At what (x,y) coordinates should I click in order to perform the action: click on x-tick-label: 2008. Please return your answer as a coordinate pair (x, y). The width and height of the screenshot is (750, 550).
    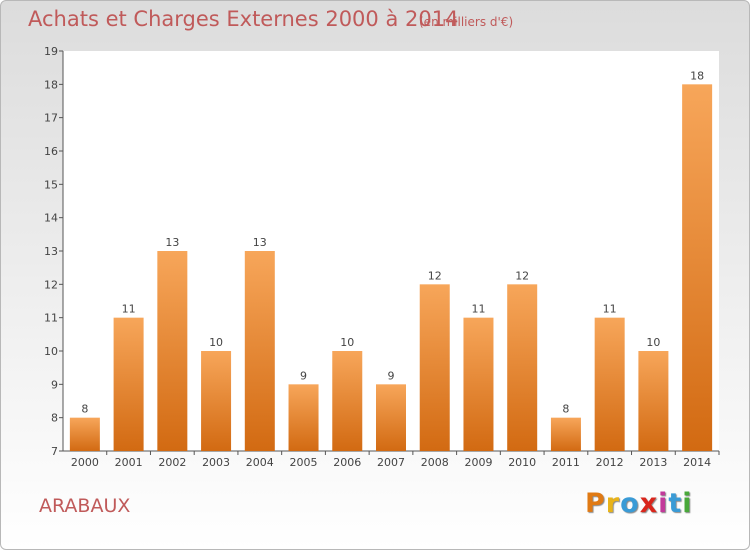
    Looking at the image, I should click on (435, 462).